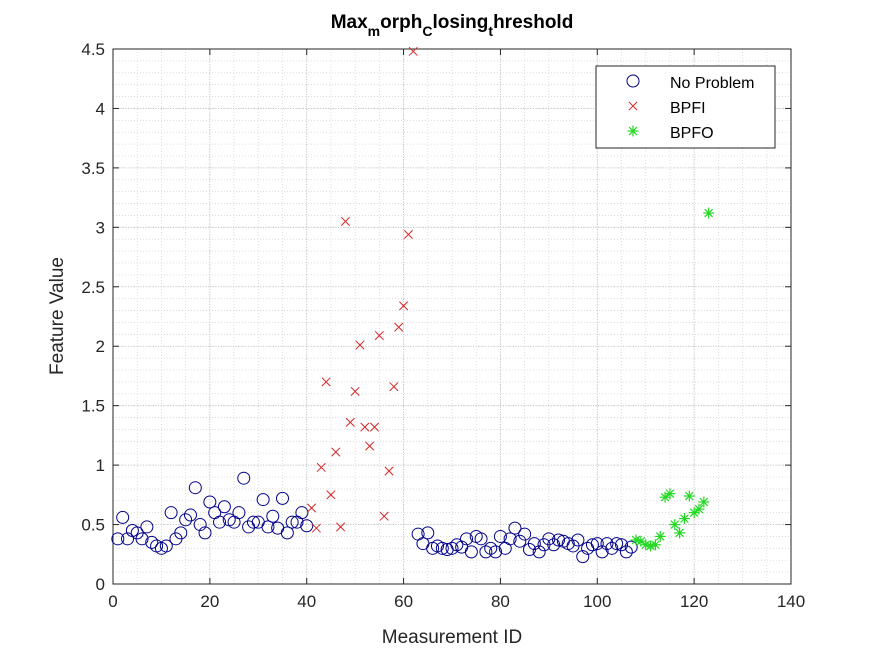 This screenshot has width=875, height=661. Describe the element at coordinates (374, 31) in the screenshot. I see `title-part: m` at that location.